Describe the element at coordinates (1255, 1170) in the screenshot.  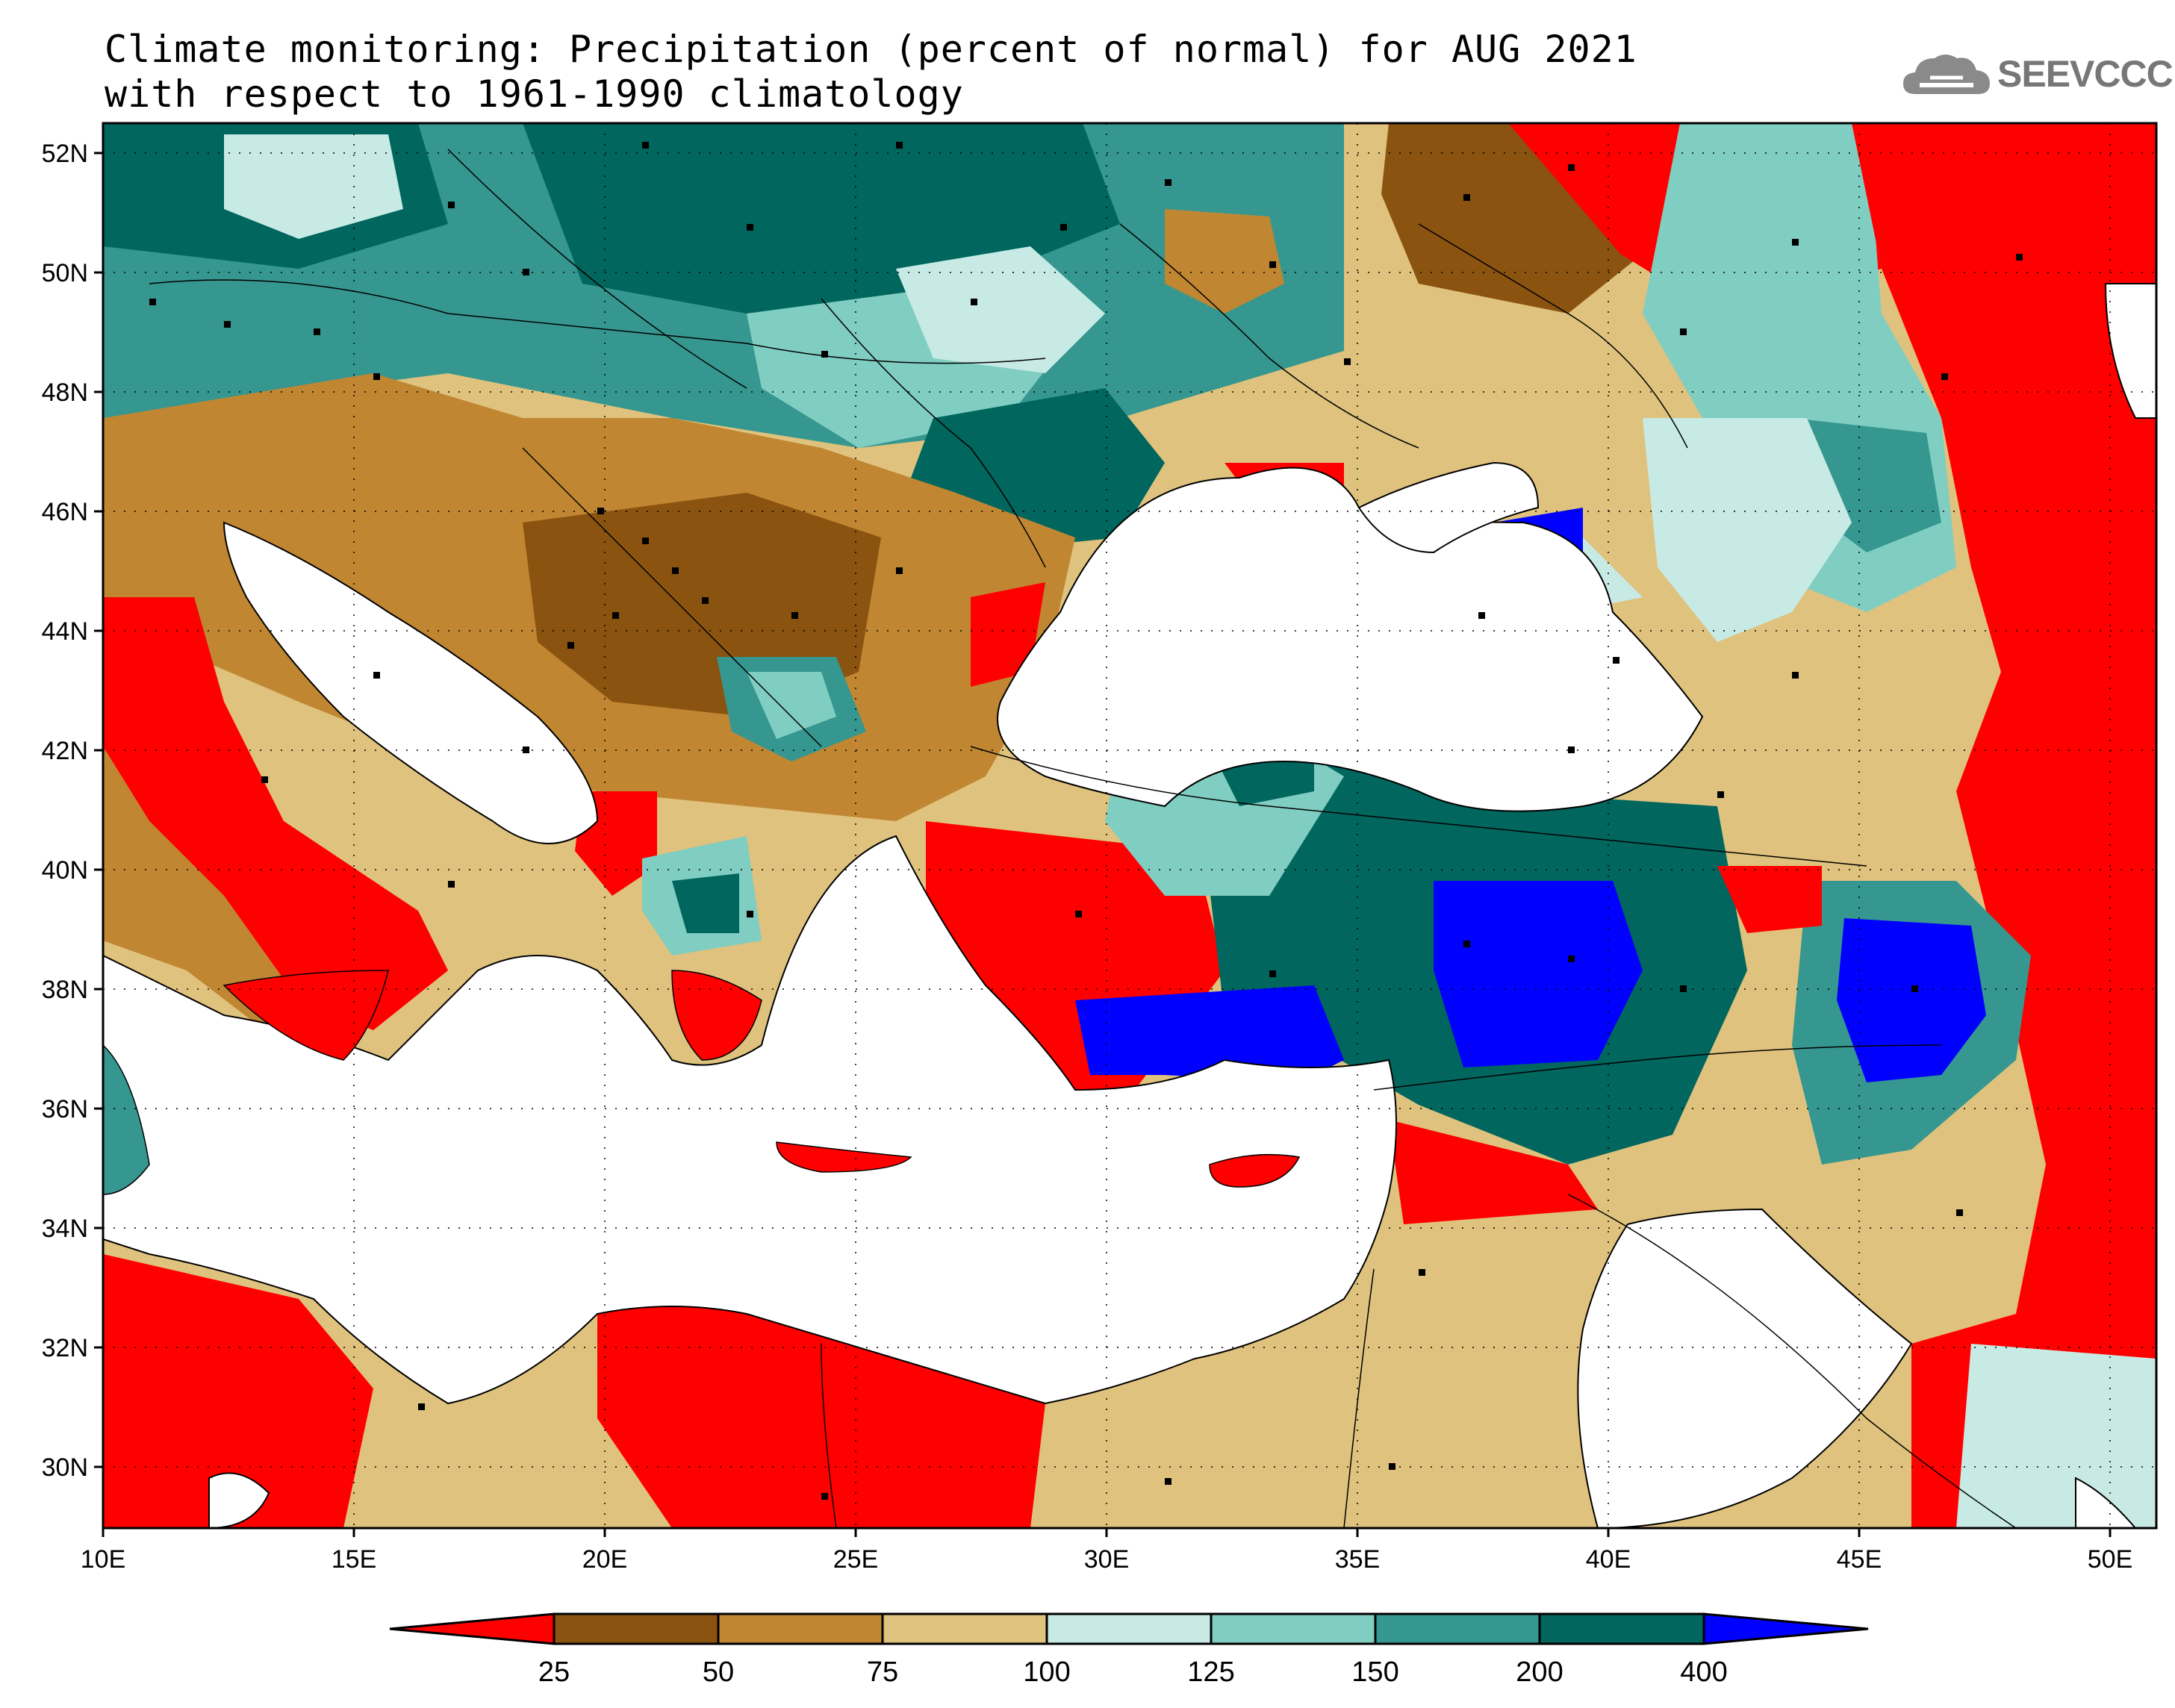
I see `cyprus` at that location.